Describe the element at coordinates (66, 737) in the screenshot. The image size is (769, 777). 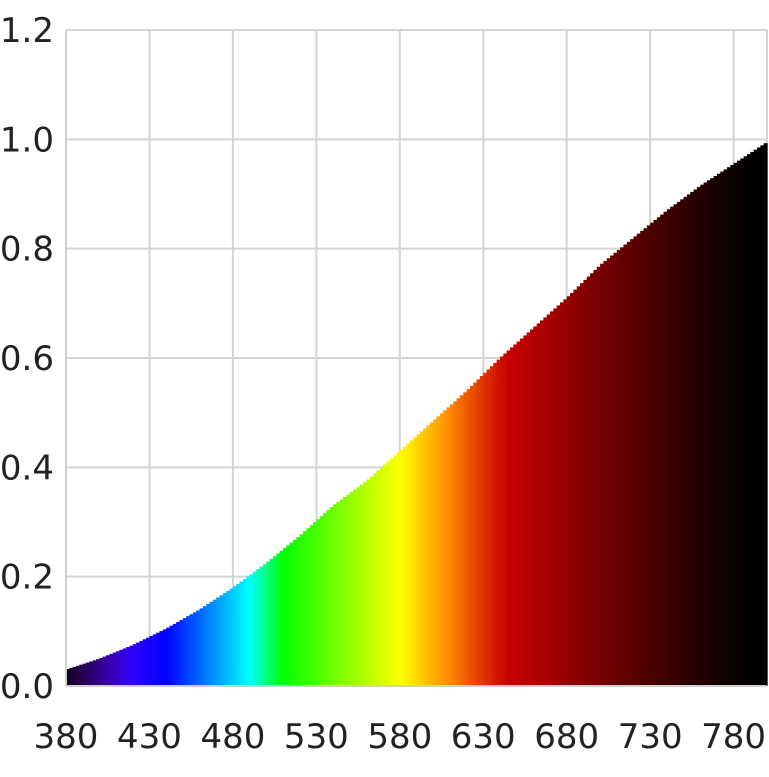
I see `x-tick-label: 380` at that location.